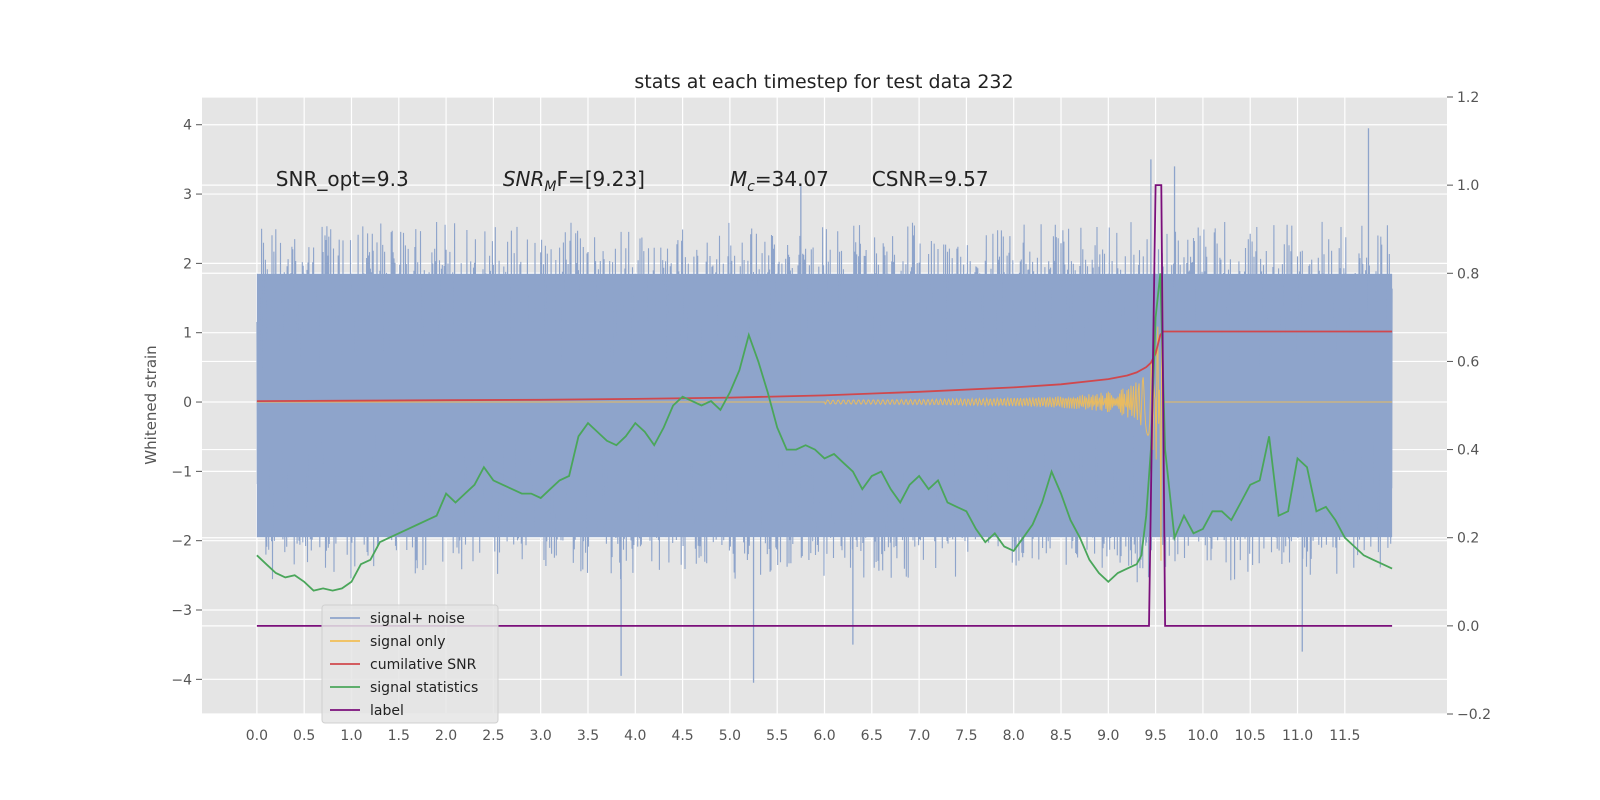  Describe the element at coordinates (751, 187) in the screenshot. I see `annotation-subscript: c` at that location.